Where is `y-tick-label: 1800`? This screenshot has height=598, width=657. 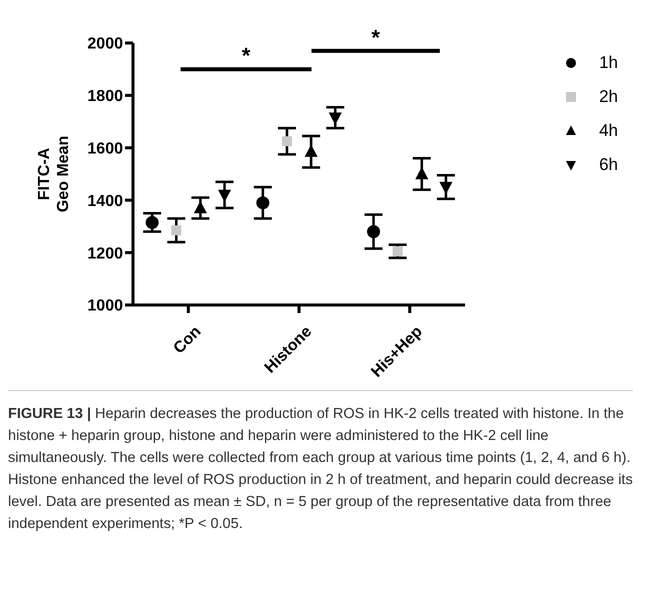 y-tick-label: 1800 is located at coordinates (105, 97).